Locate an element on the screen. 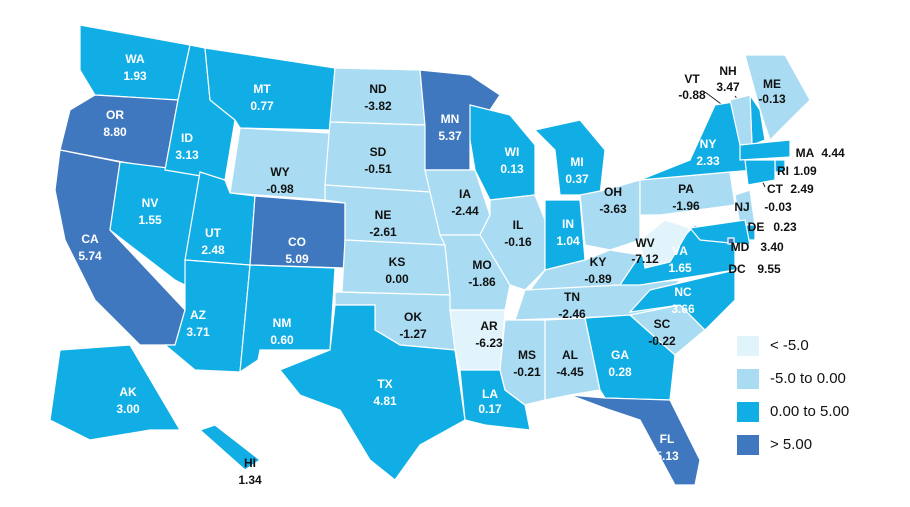  state-value: 3.40 is located at coordinates (772, 247).